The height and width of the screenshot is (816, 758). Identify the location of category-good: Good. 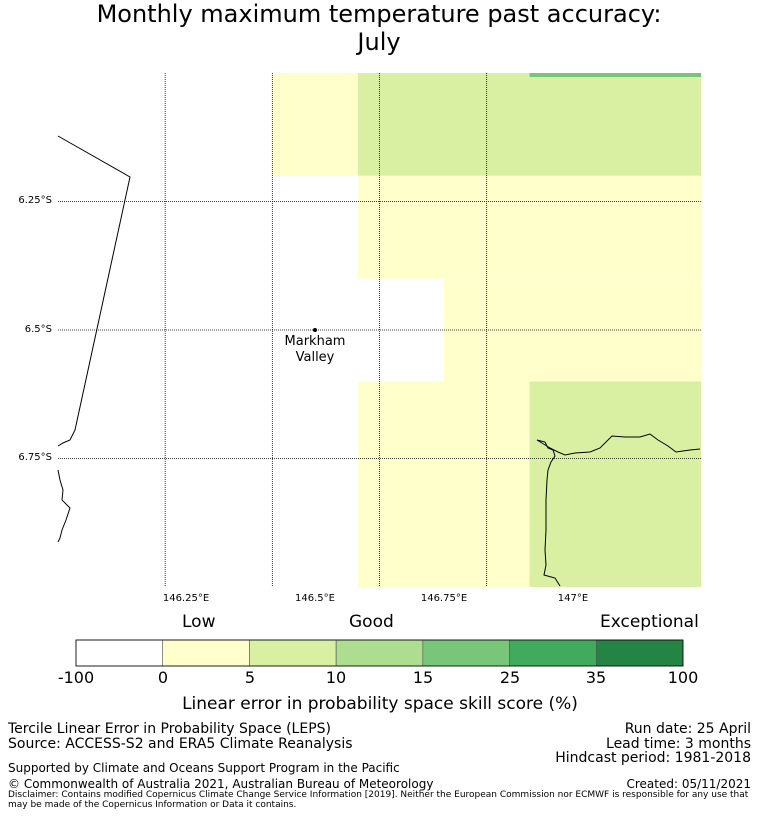
(371, 622).